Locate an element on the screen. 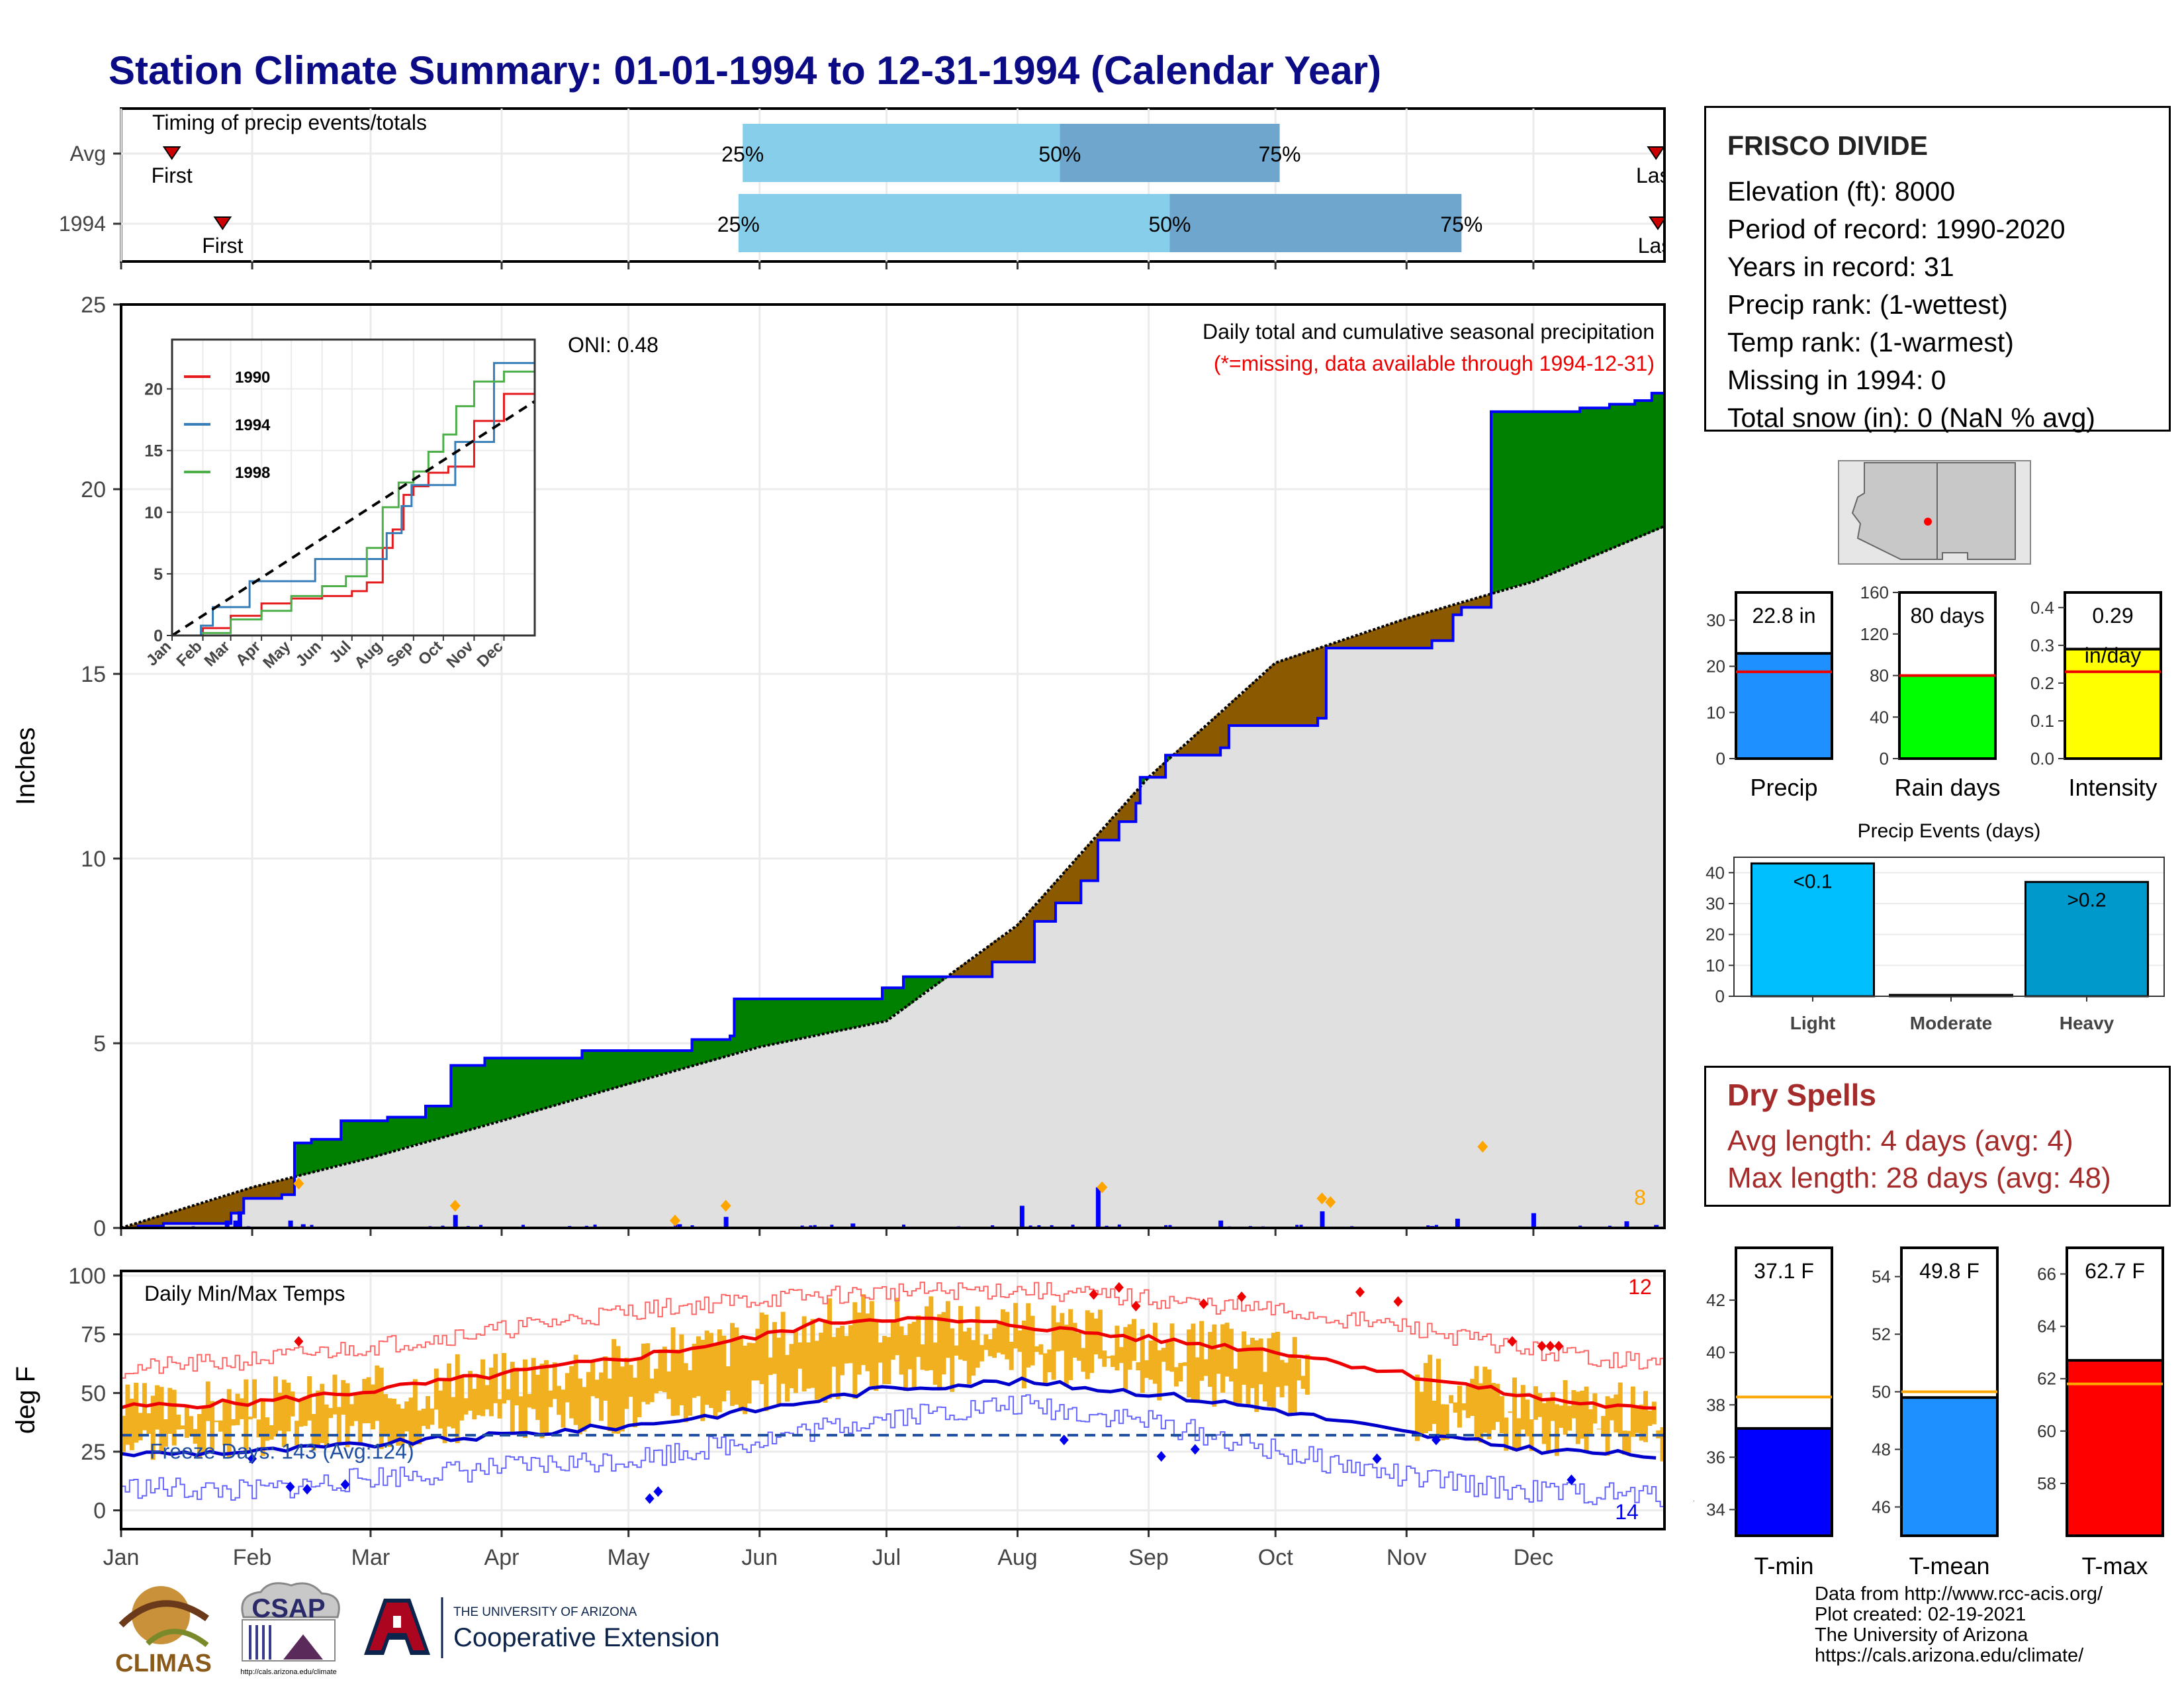  inset-xtick-label: Oct is located at coordinates (430, 653).